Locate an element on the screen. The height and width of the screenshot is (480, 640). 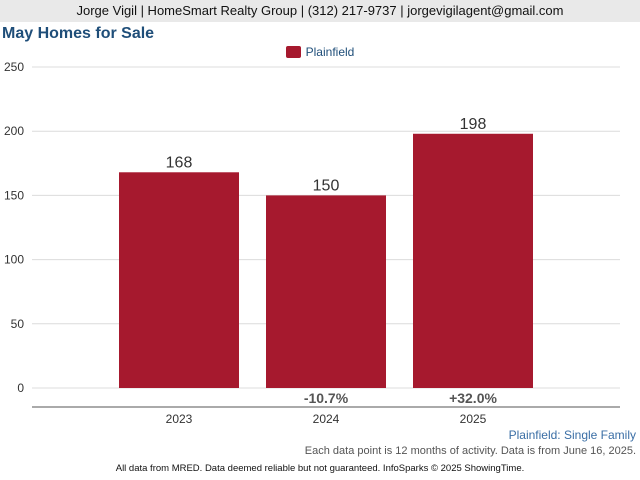
legend-label-plainfield: Plainfield is located at coordinates (330, 52).